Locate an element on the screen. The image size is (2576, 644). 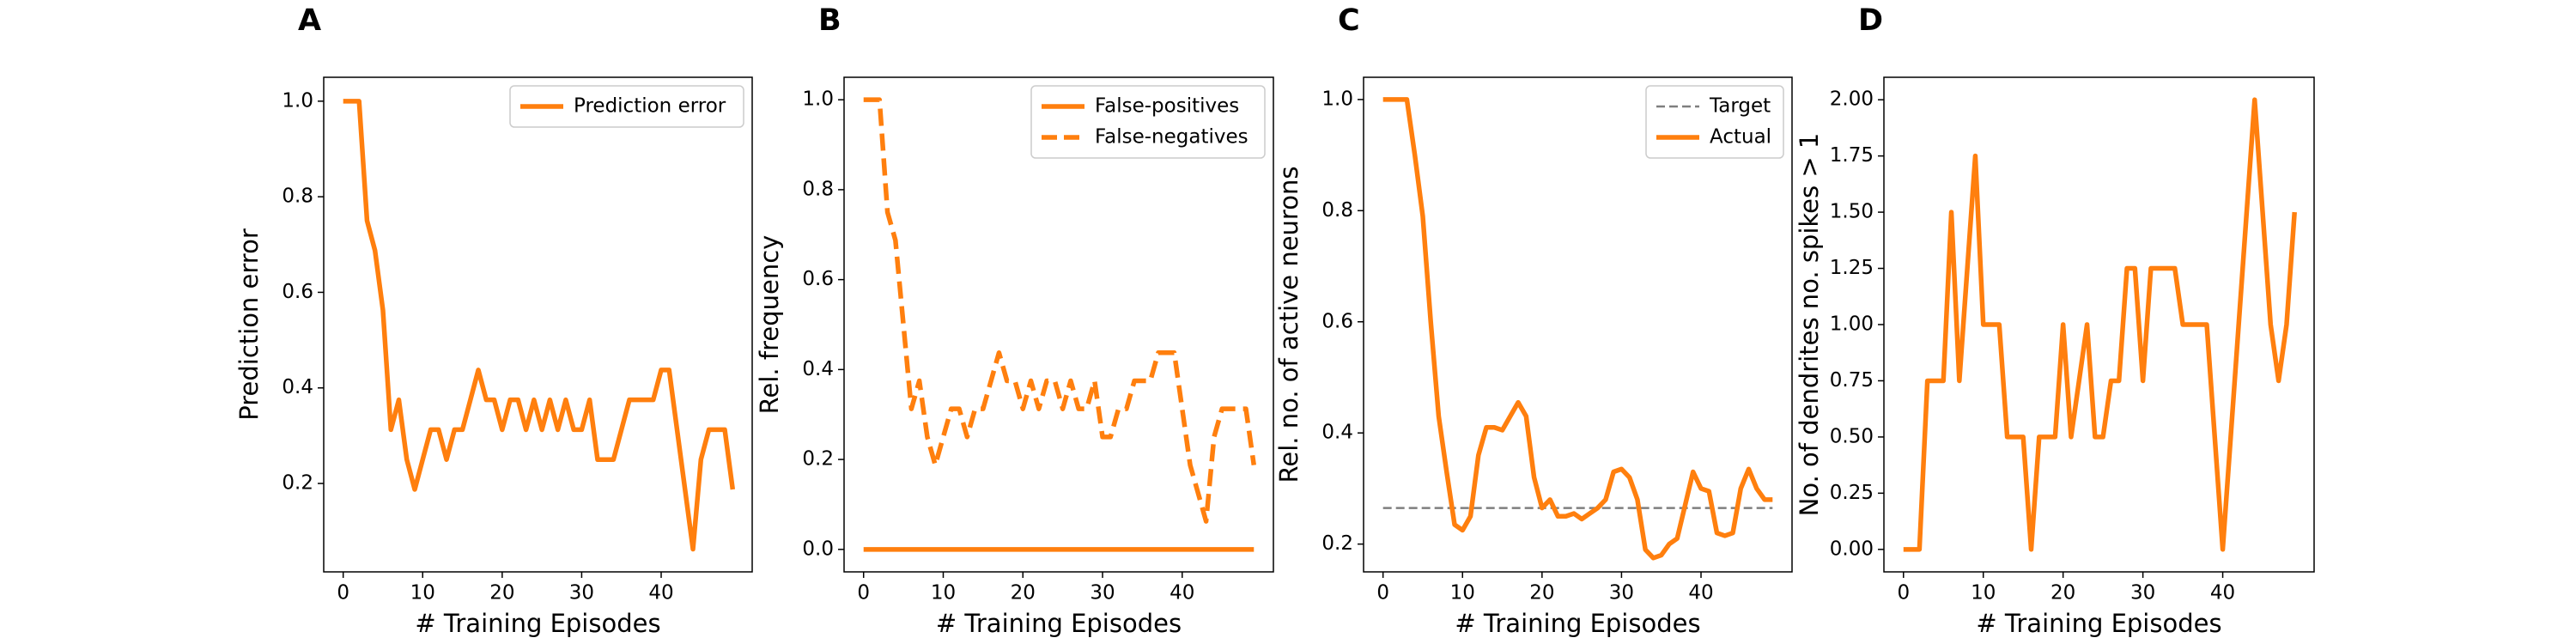
y-tick-label: 2.00 is located at coordinates (1852, 99).